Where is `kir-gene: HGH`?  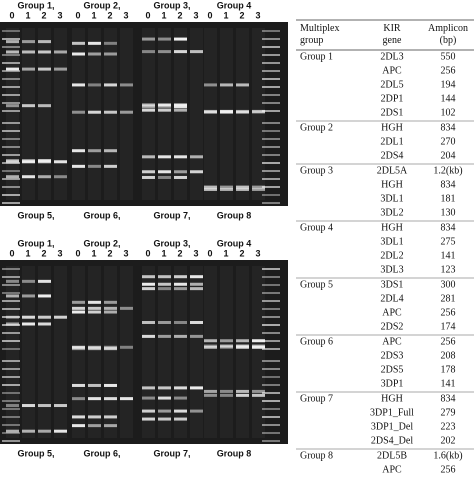
kir-gene: HGH is located at coordinates (392, 184).